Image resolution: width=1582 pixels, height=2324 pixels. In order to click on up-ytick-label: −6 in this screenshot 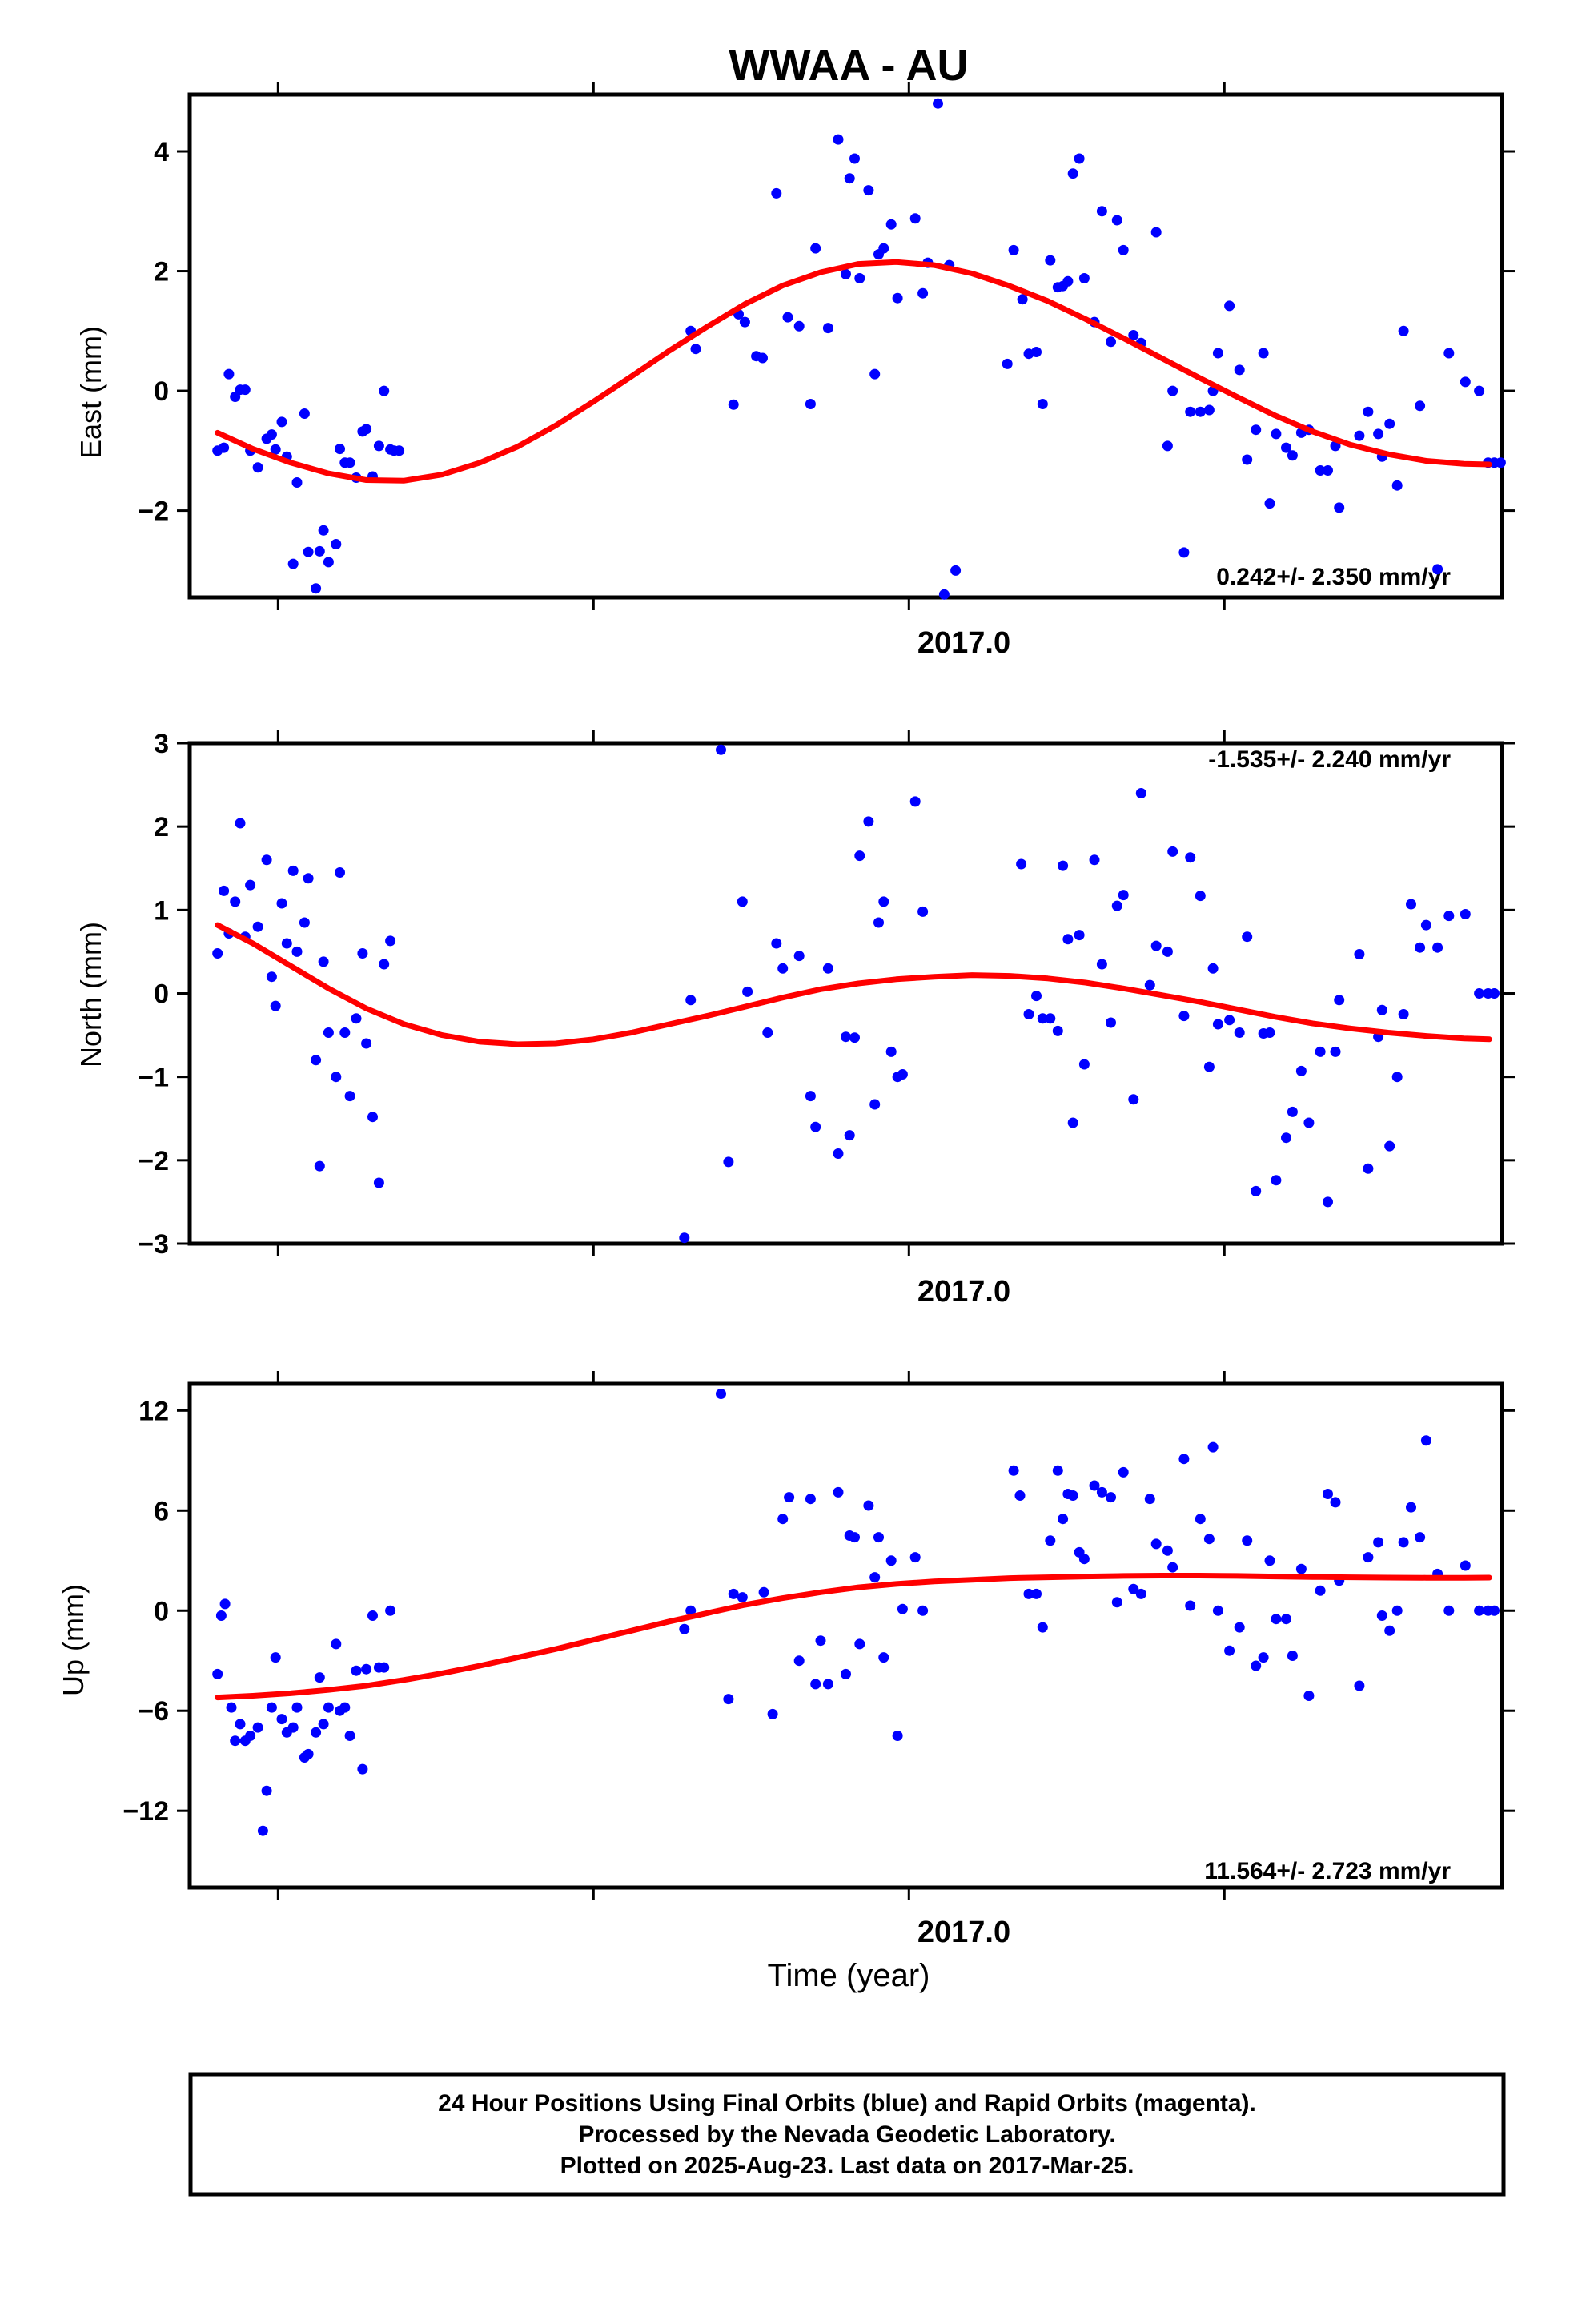, I will do `click(154, 1711)`.